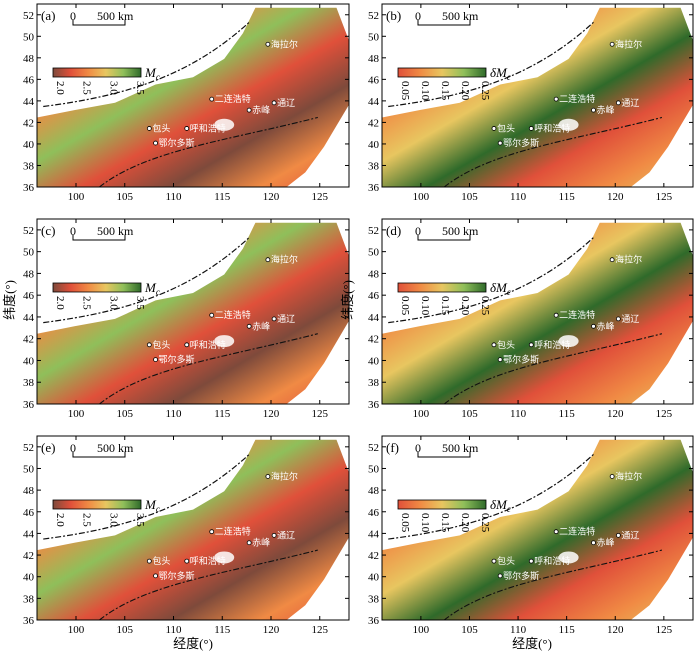  What do you see at coordinates (347, 300) in the screenshot?
I see `y-axis-label-right: 纬度(°)` at bounding box center [347, 300].